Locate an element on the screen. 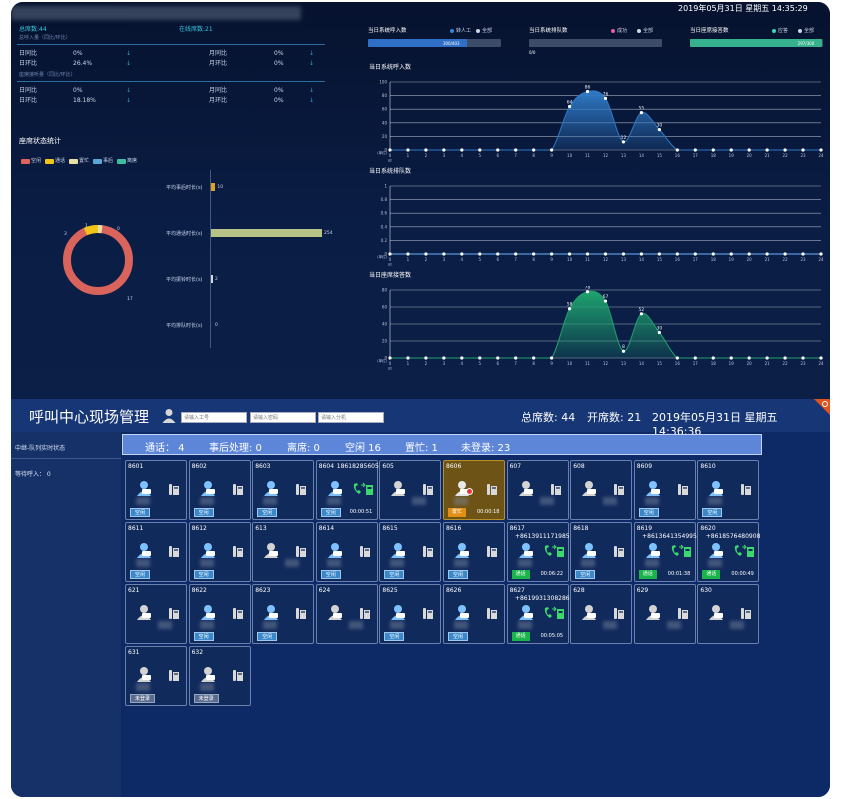 Image resolution: width=846 pixels, height=799 pixels. data-label: 30 is located at coordinates (660, 126).